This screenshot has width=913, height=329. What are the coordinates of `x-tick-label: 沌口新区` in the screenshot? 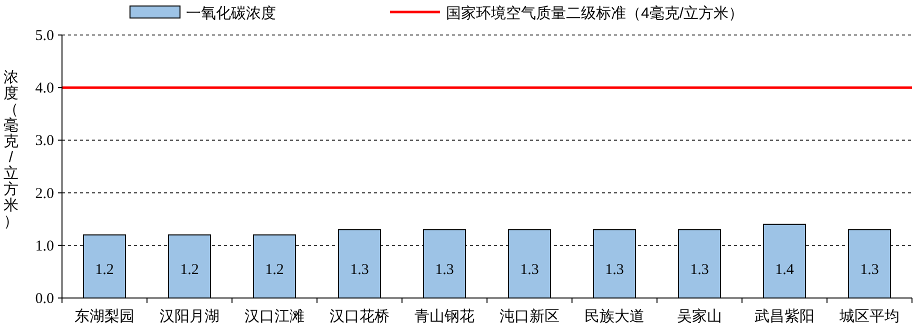 It's located at (530, 316).